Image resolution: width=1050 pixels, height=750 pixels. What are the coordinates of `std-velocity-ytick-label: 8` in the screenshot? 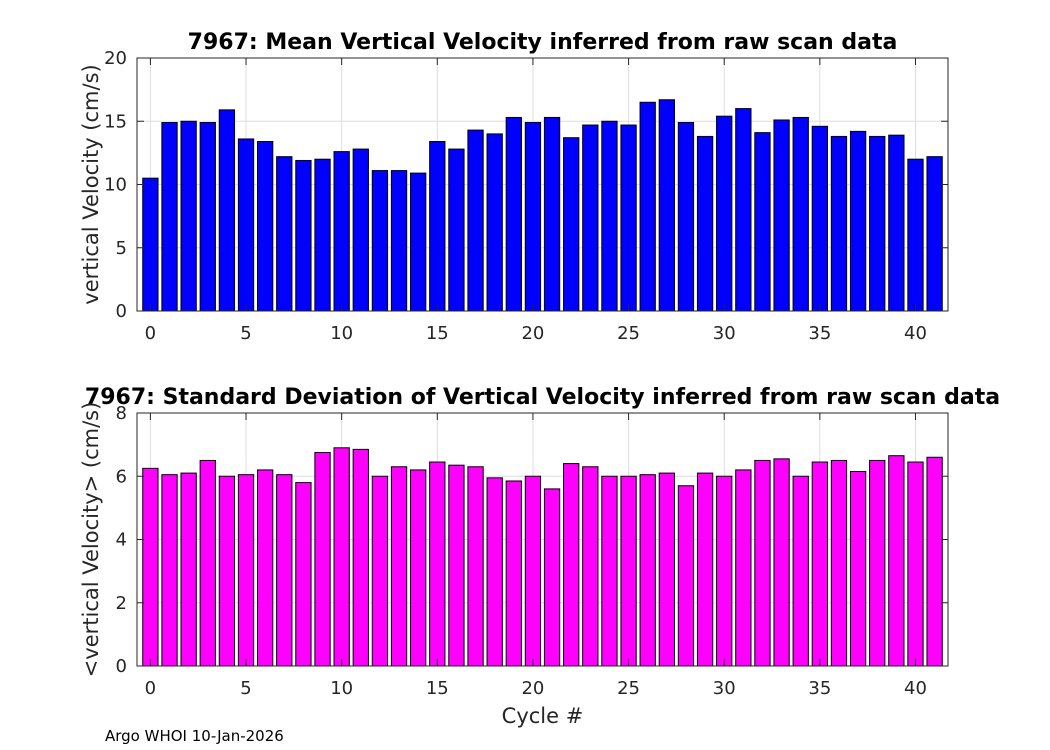 It's located at (121, 413).